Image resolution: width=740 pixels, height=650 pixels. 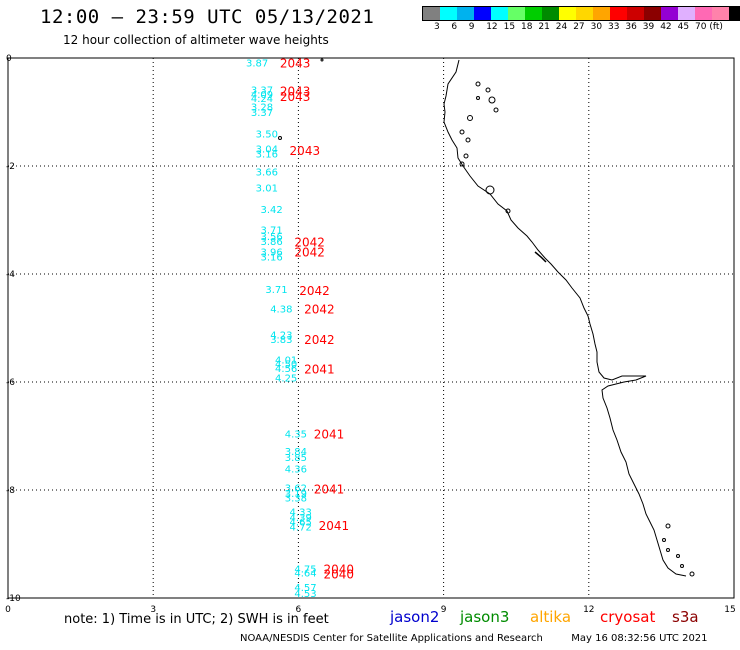 I want to click on swh-label: 3.62, so click(x=296, y=488).